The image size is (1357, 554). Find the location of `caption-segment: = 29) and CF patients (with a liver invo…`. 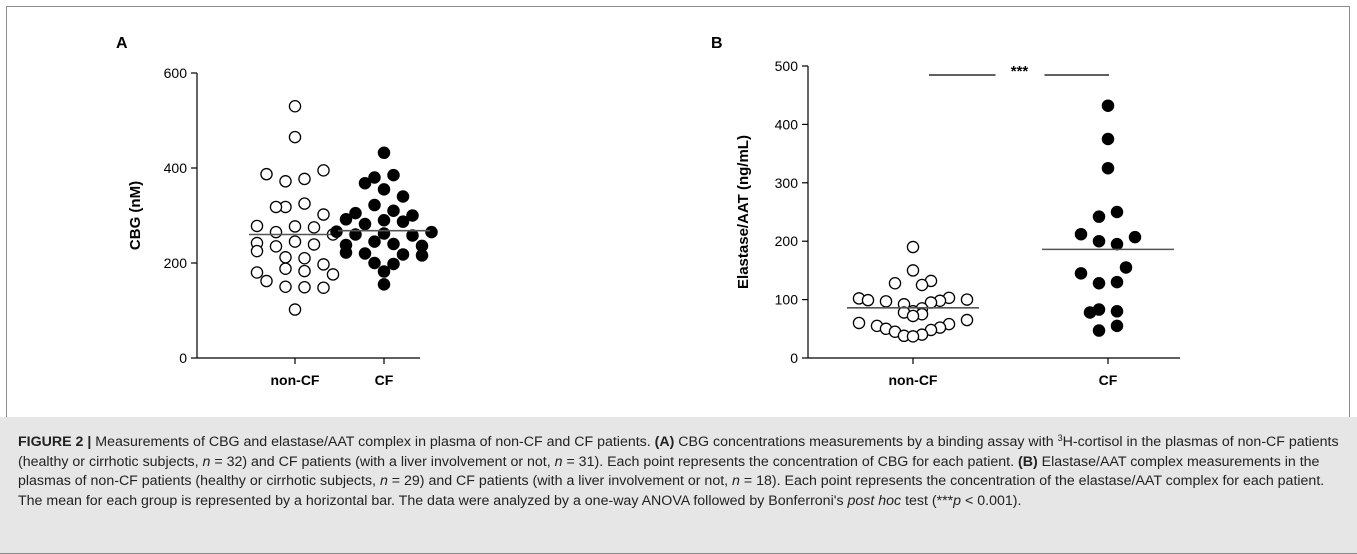

caption-segment: = 29) and CF patients (with a liver invo… is located at coordinates (560, 481).